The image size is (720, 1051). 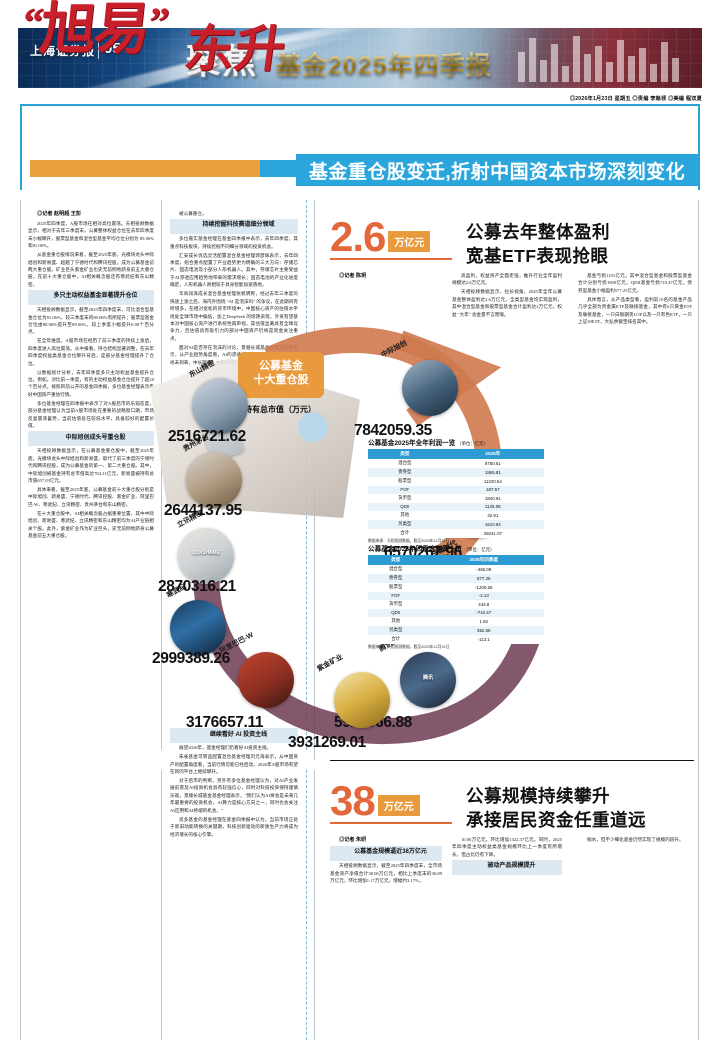 I want to click on node-photo: 腾讯, so click(x=428, y=680).